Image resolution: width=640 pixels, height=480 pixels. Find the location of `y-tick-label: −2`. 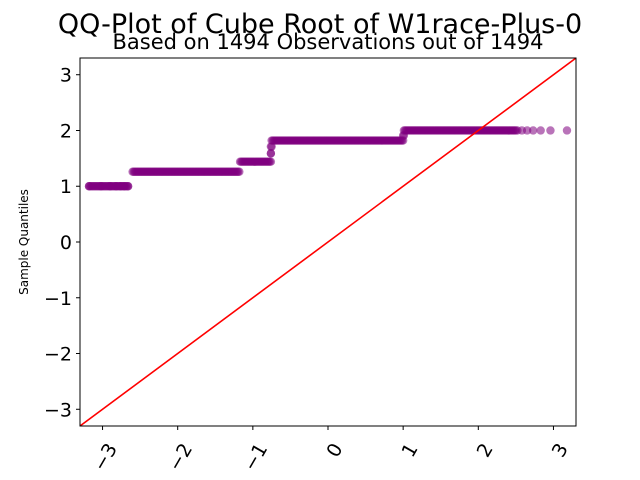

y-tick-label: −2 is located at coordinates (58, 355).